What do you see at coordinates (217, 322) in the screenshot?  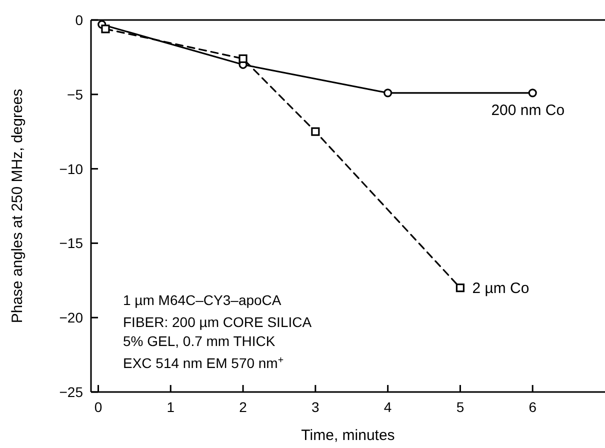 I see `annotation: FIBER: 200 µm CORE SILICA` at bounding box center [217, 322].